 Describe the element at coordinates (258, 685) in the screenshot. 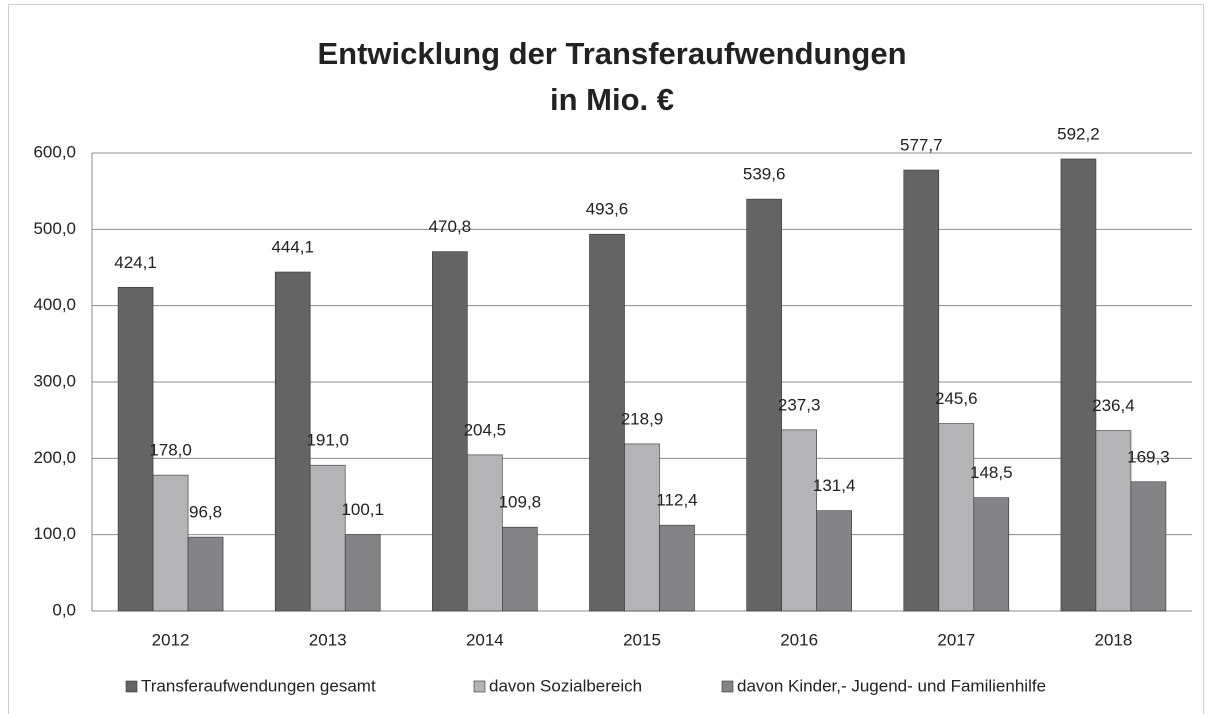

I see `legend-label: Transferaufwendungen gesamt` at that location.